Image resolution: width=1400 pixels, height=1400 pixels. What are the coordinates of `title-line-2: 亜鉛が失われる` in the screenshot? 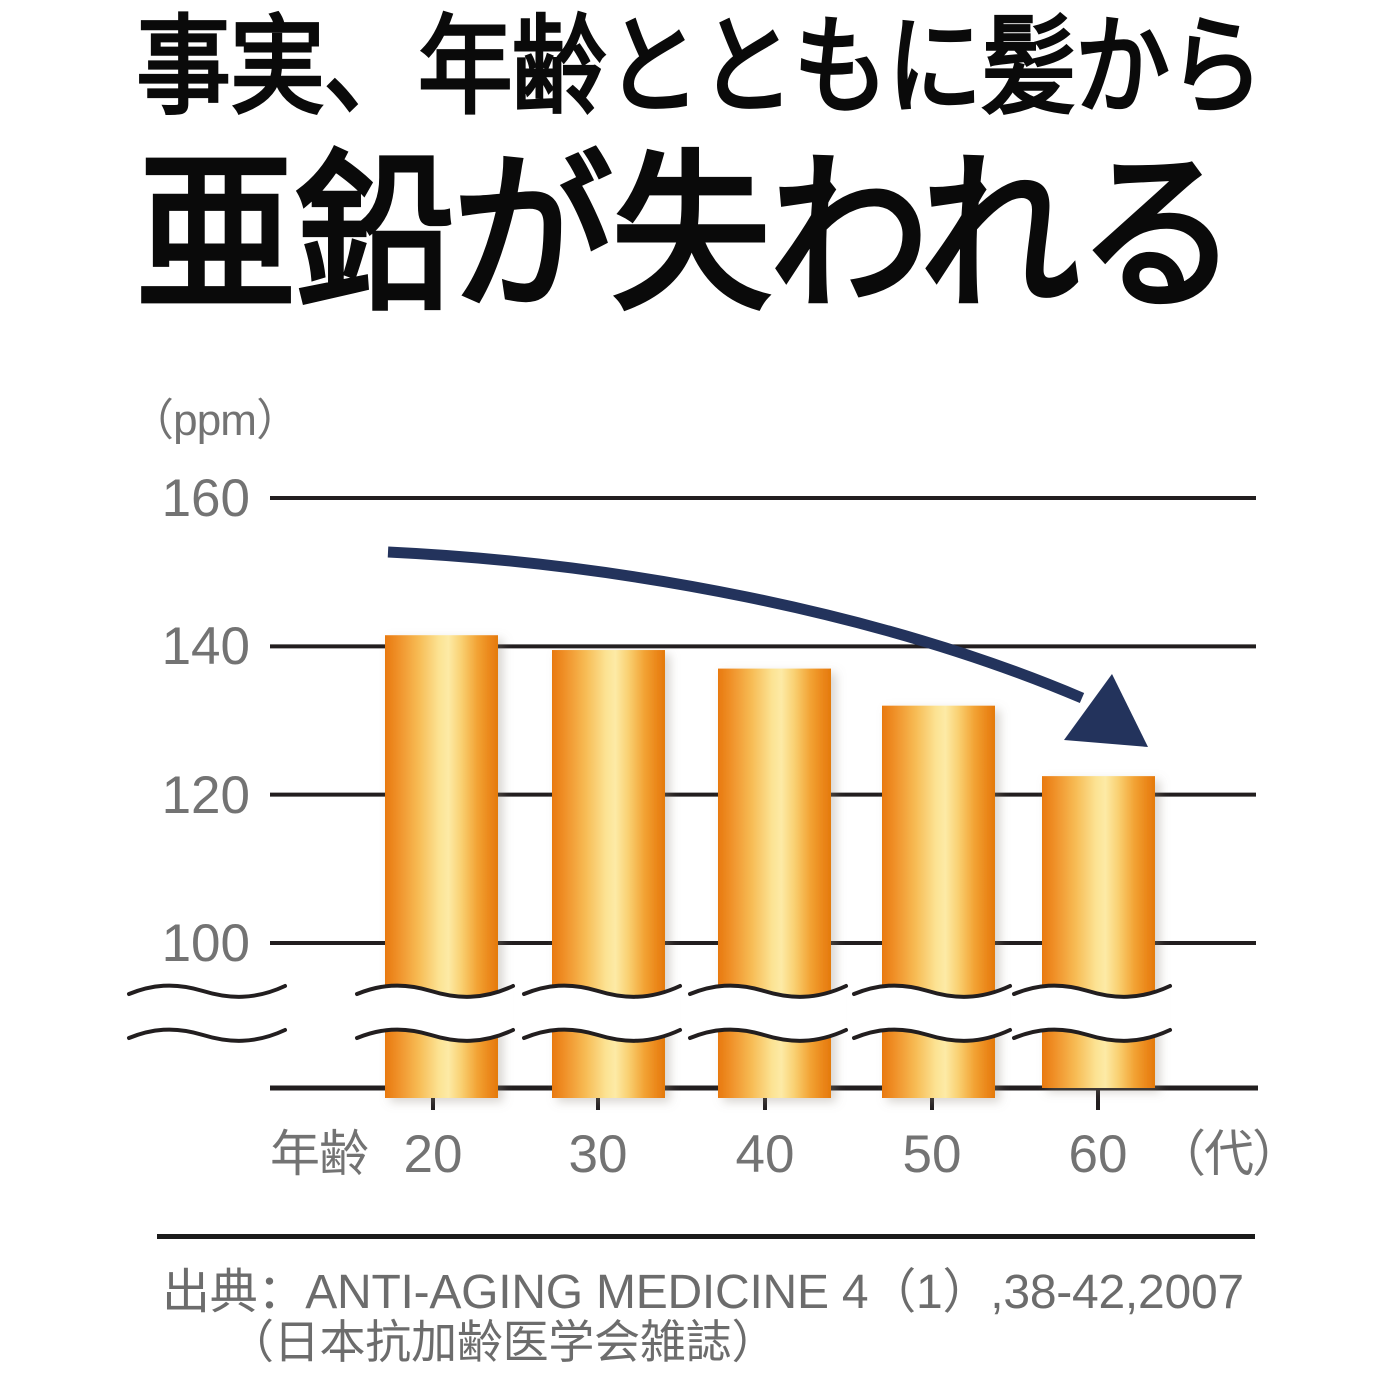 It's located at (687, 235).